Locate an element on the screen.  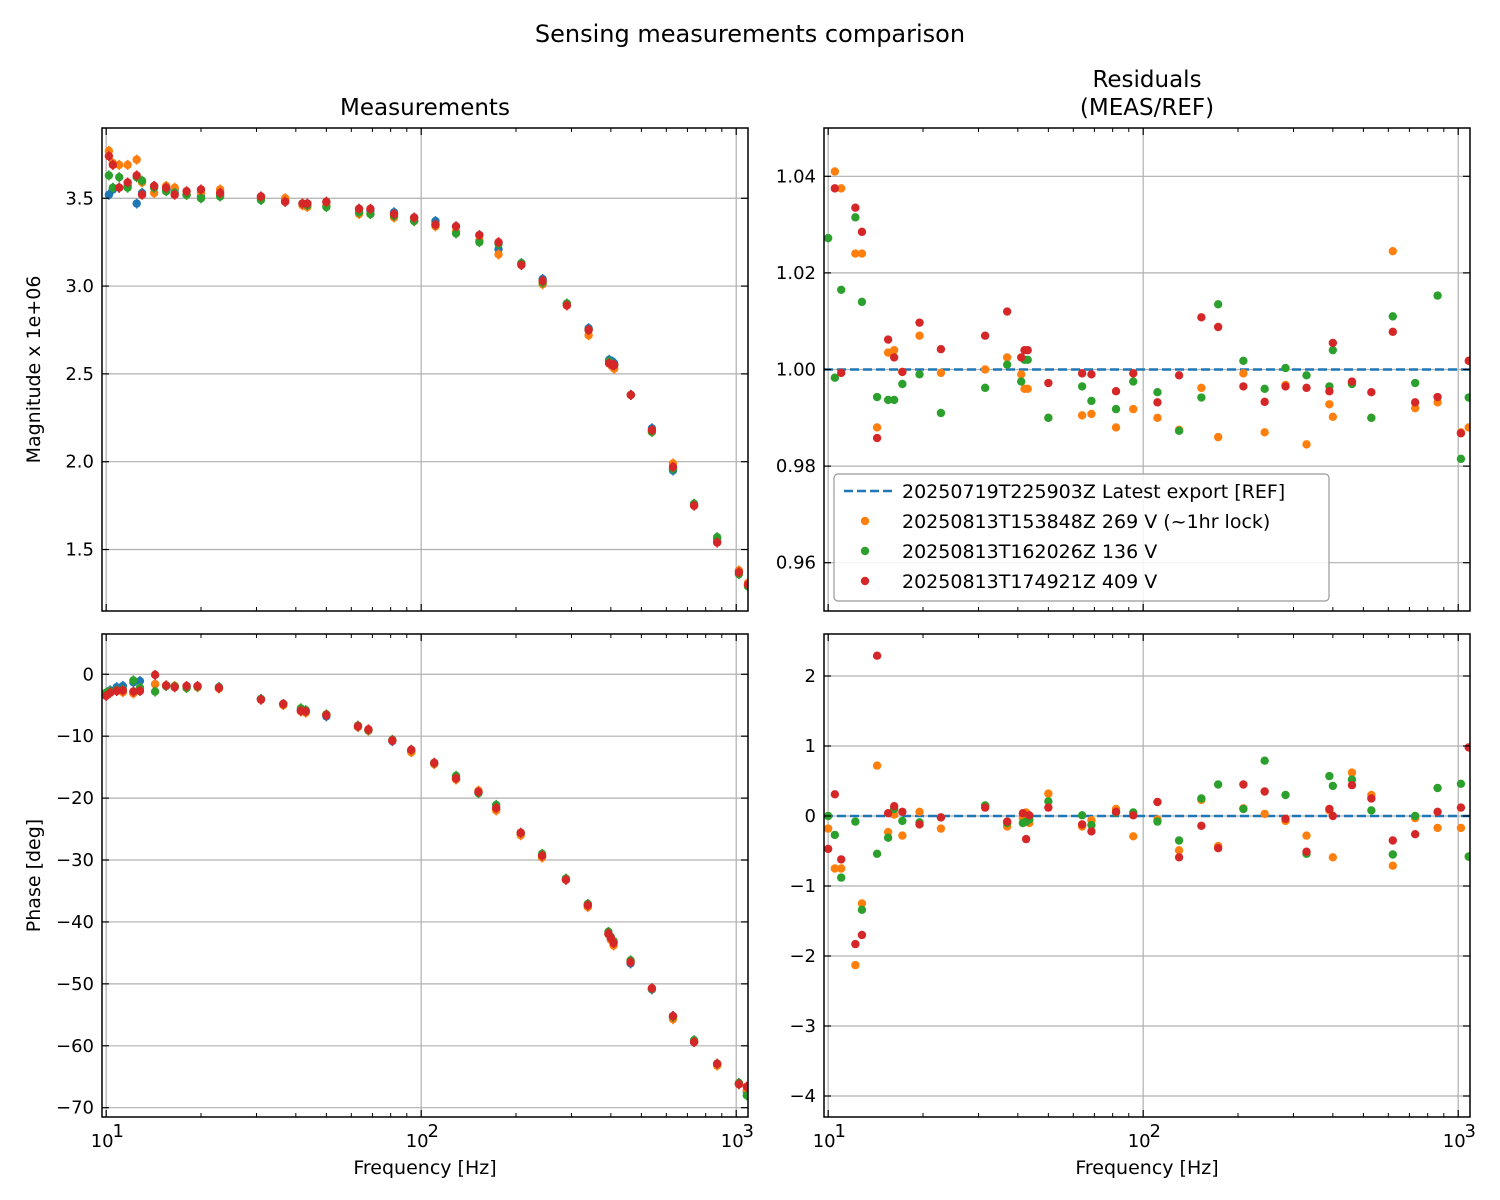
phase_res-xtick-exponent: 1 is located at coordinates (839, 1131).